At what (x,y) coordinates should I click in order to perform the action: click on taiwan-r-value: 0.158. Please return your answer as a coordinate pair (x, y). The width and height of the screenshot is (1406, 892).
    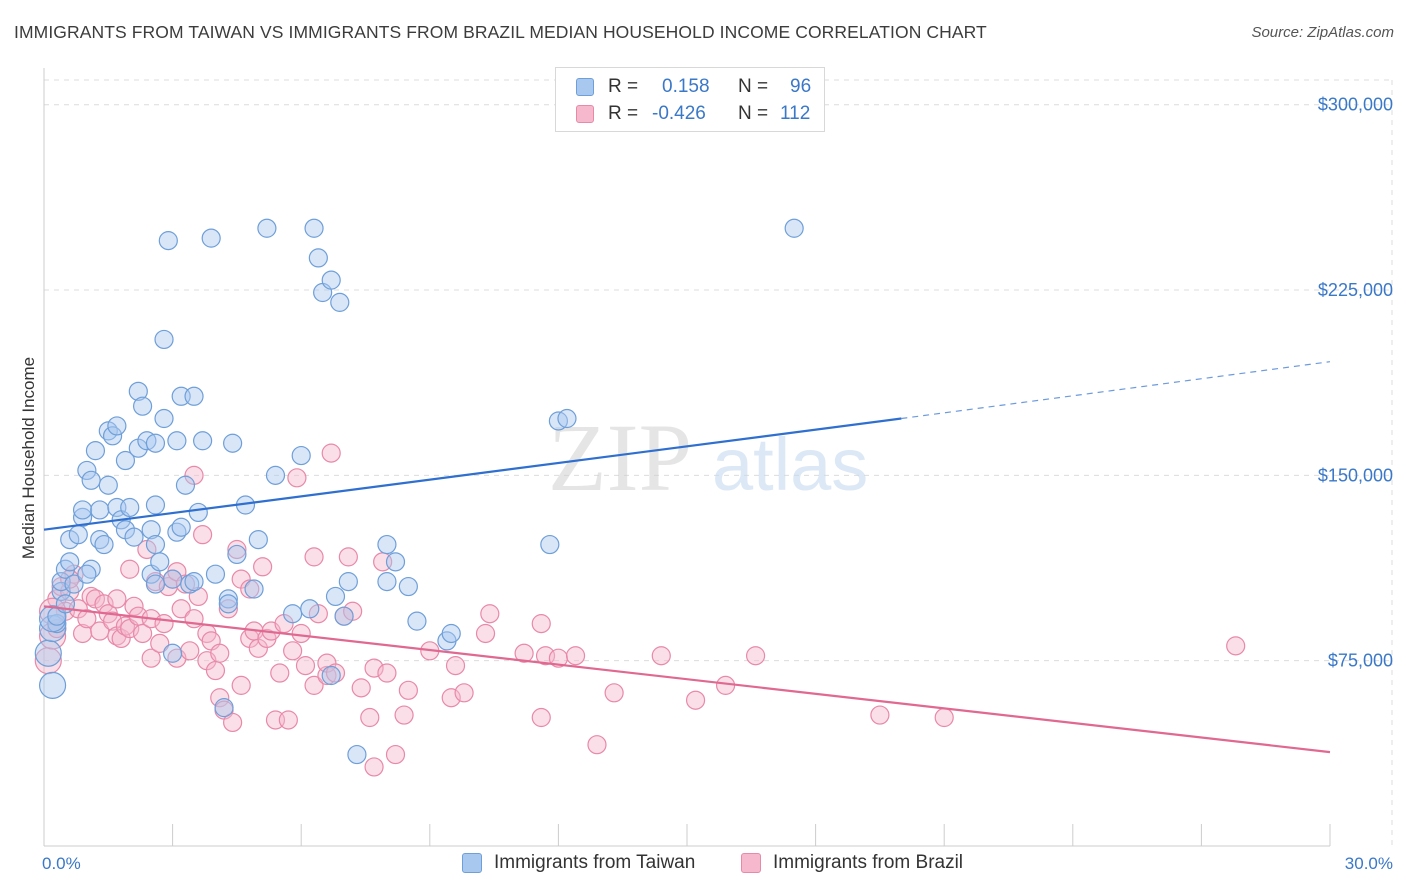
    Looking at the image, I should click on (686, 86).